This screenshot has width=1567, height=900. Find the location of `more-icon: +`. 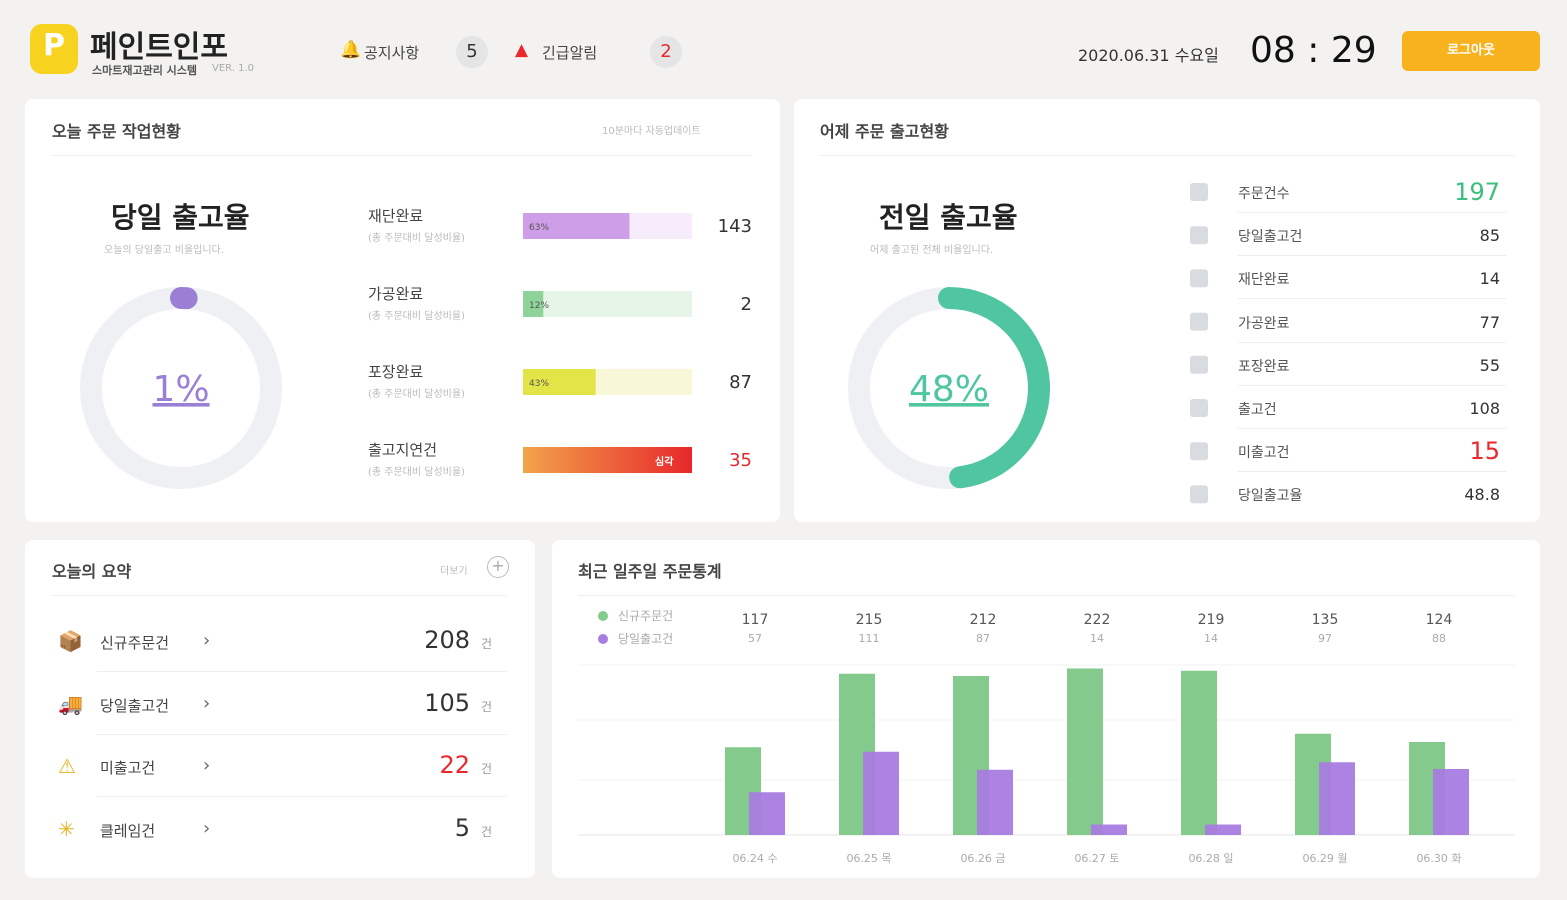

more-icon: + is located at coordinates (498, 567).